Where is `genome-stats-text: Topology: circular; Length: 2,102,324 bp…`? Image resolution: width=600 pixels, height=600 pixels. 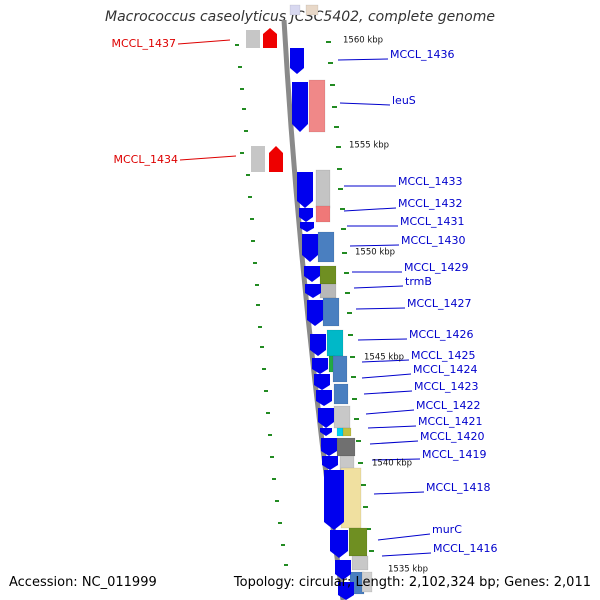
genome-stats-text: Topology: circular; Length: 2,102,324 bp… is located at coordinates (412, 582).